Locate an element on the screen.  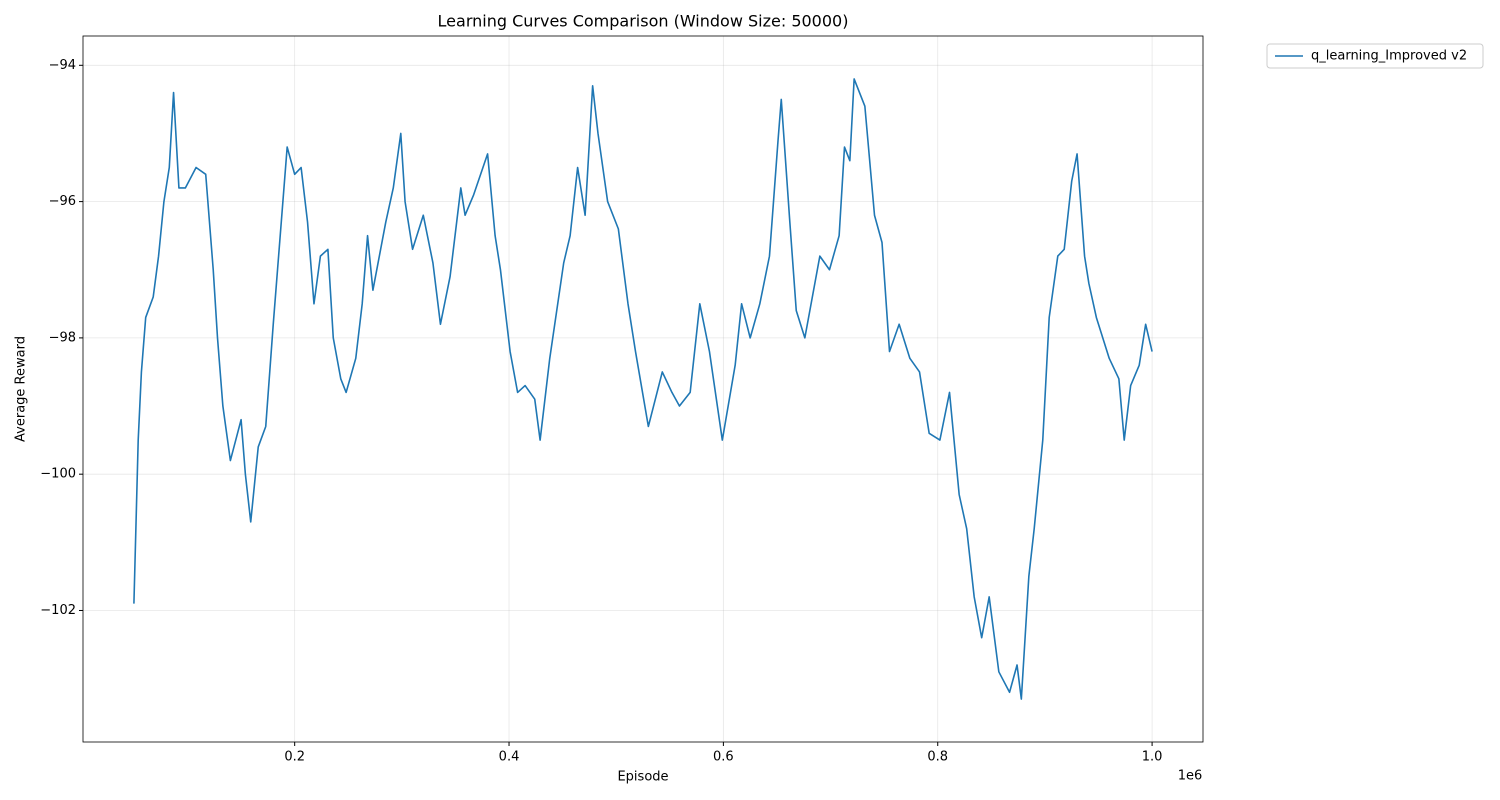
x-tick-label: 0.2 is located at coordinates (294, 757).